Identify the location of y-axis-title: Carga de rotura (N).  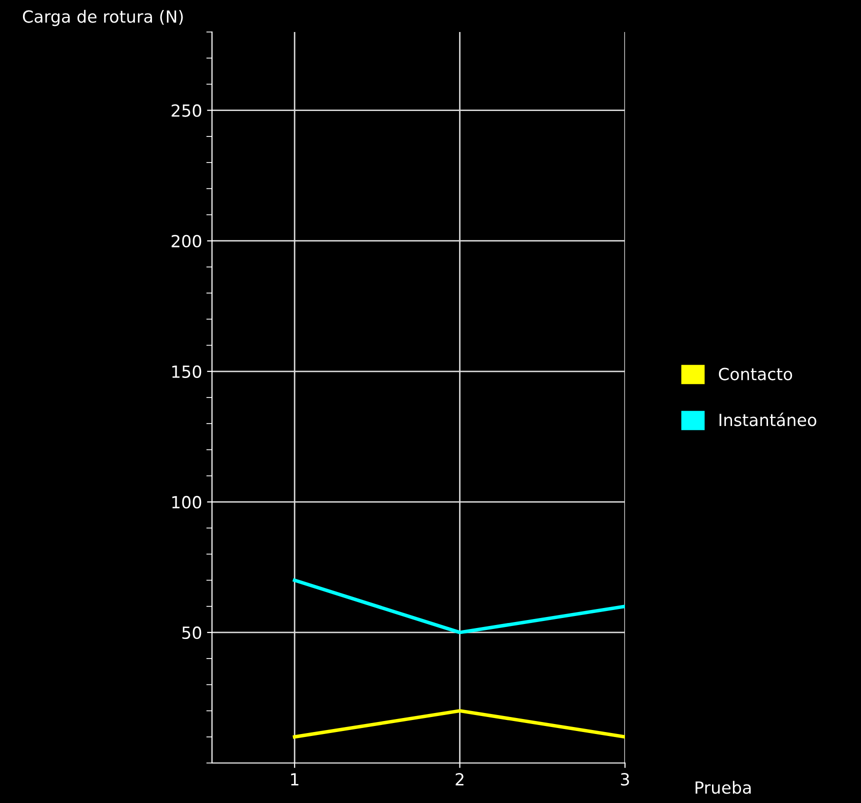
(102, 18).